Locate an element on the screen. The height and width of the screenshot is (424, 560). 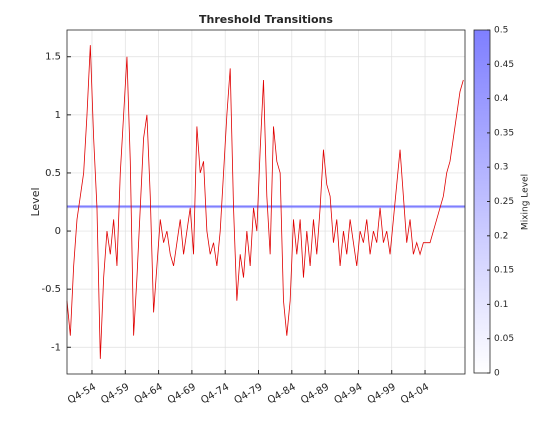
chart-title: Threshold Transitions is located at coordinates (266, 19).